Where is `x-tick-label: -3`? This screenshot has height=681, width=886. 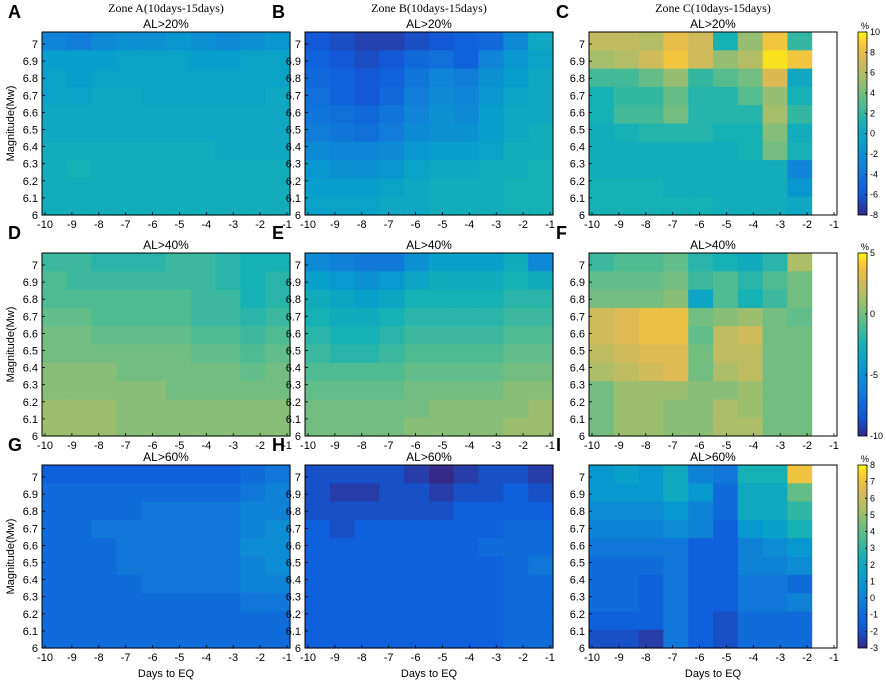 x-tick-label: -3 is located at coordinates (780, 225).